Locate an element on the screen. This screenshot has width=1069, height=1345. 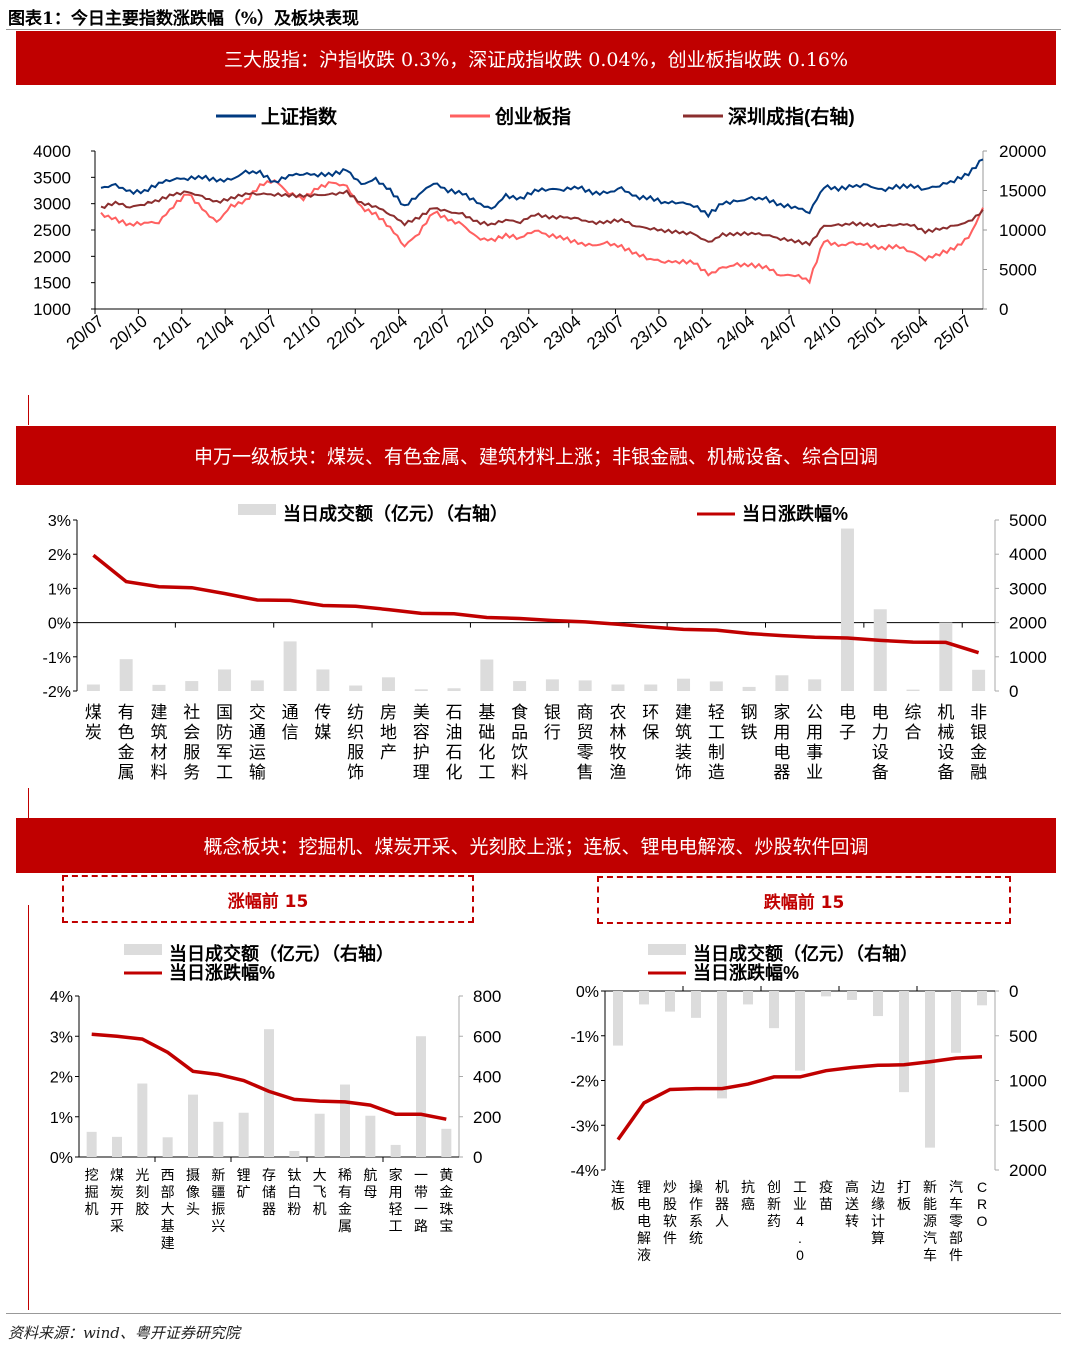
category-label: 机械设备 is located at coordinates (945, 742).